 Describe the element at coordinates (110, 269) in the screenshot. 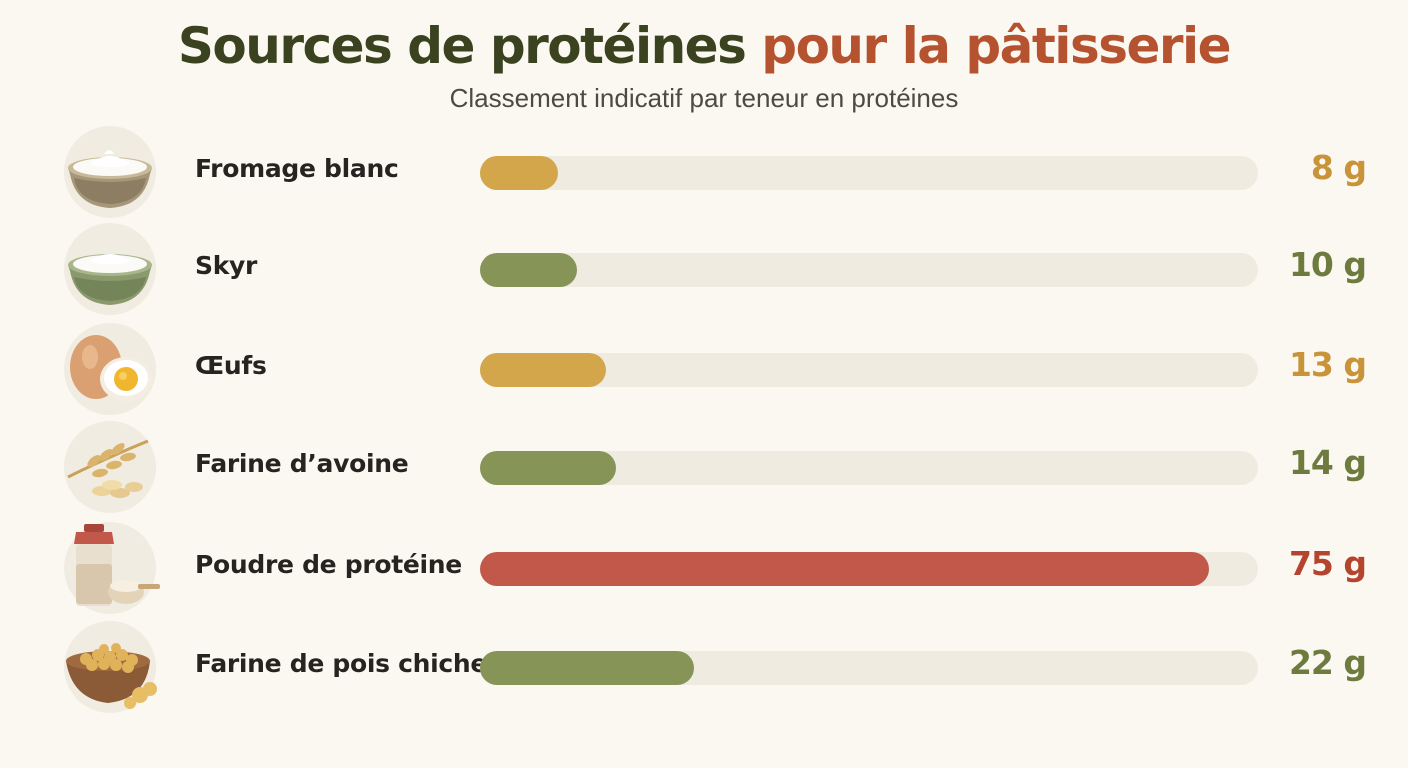

I see `skyr-bowl-icon` at that location.